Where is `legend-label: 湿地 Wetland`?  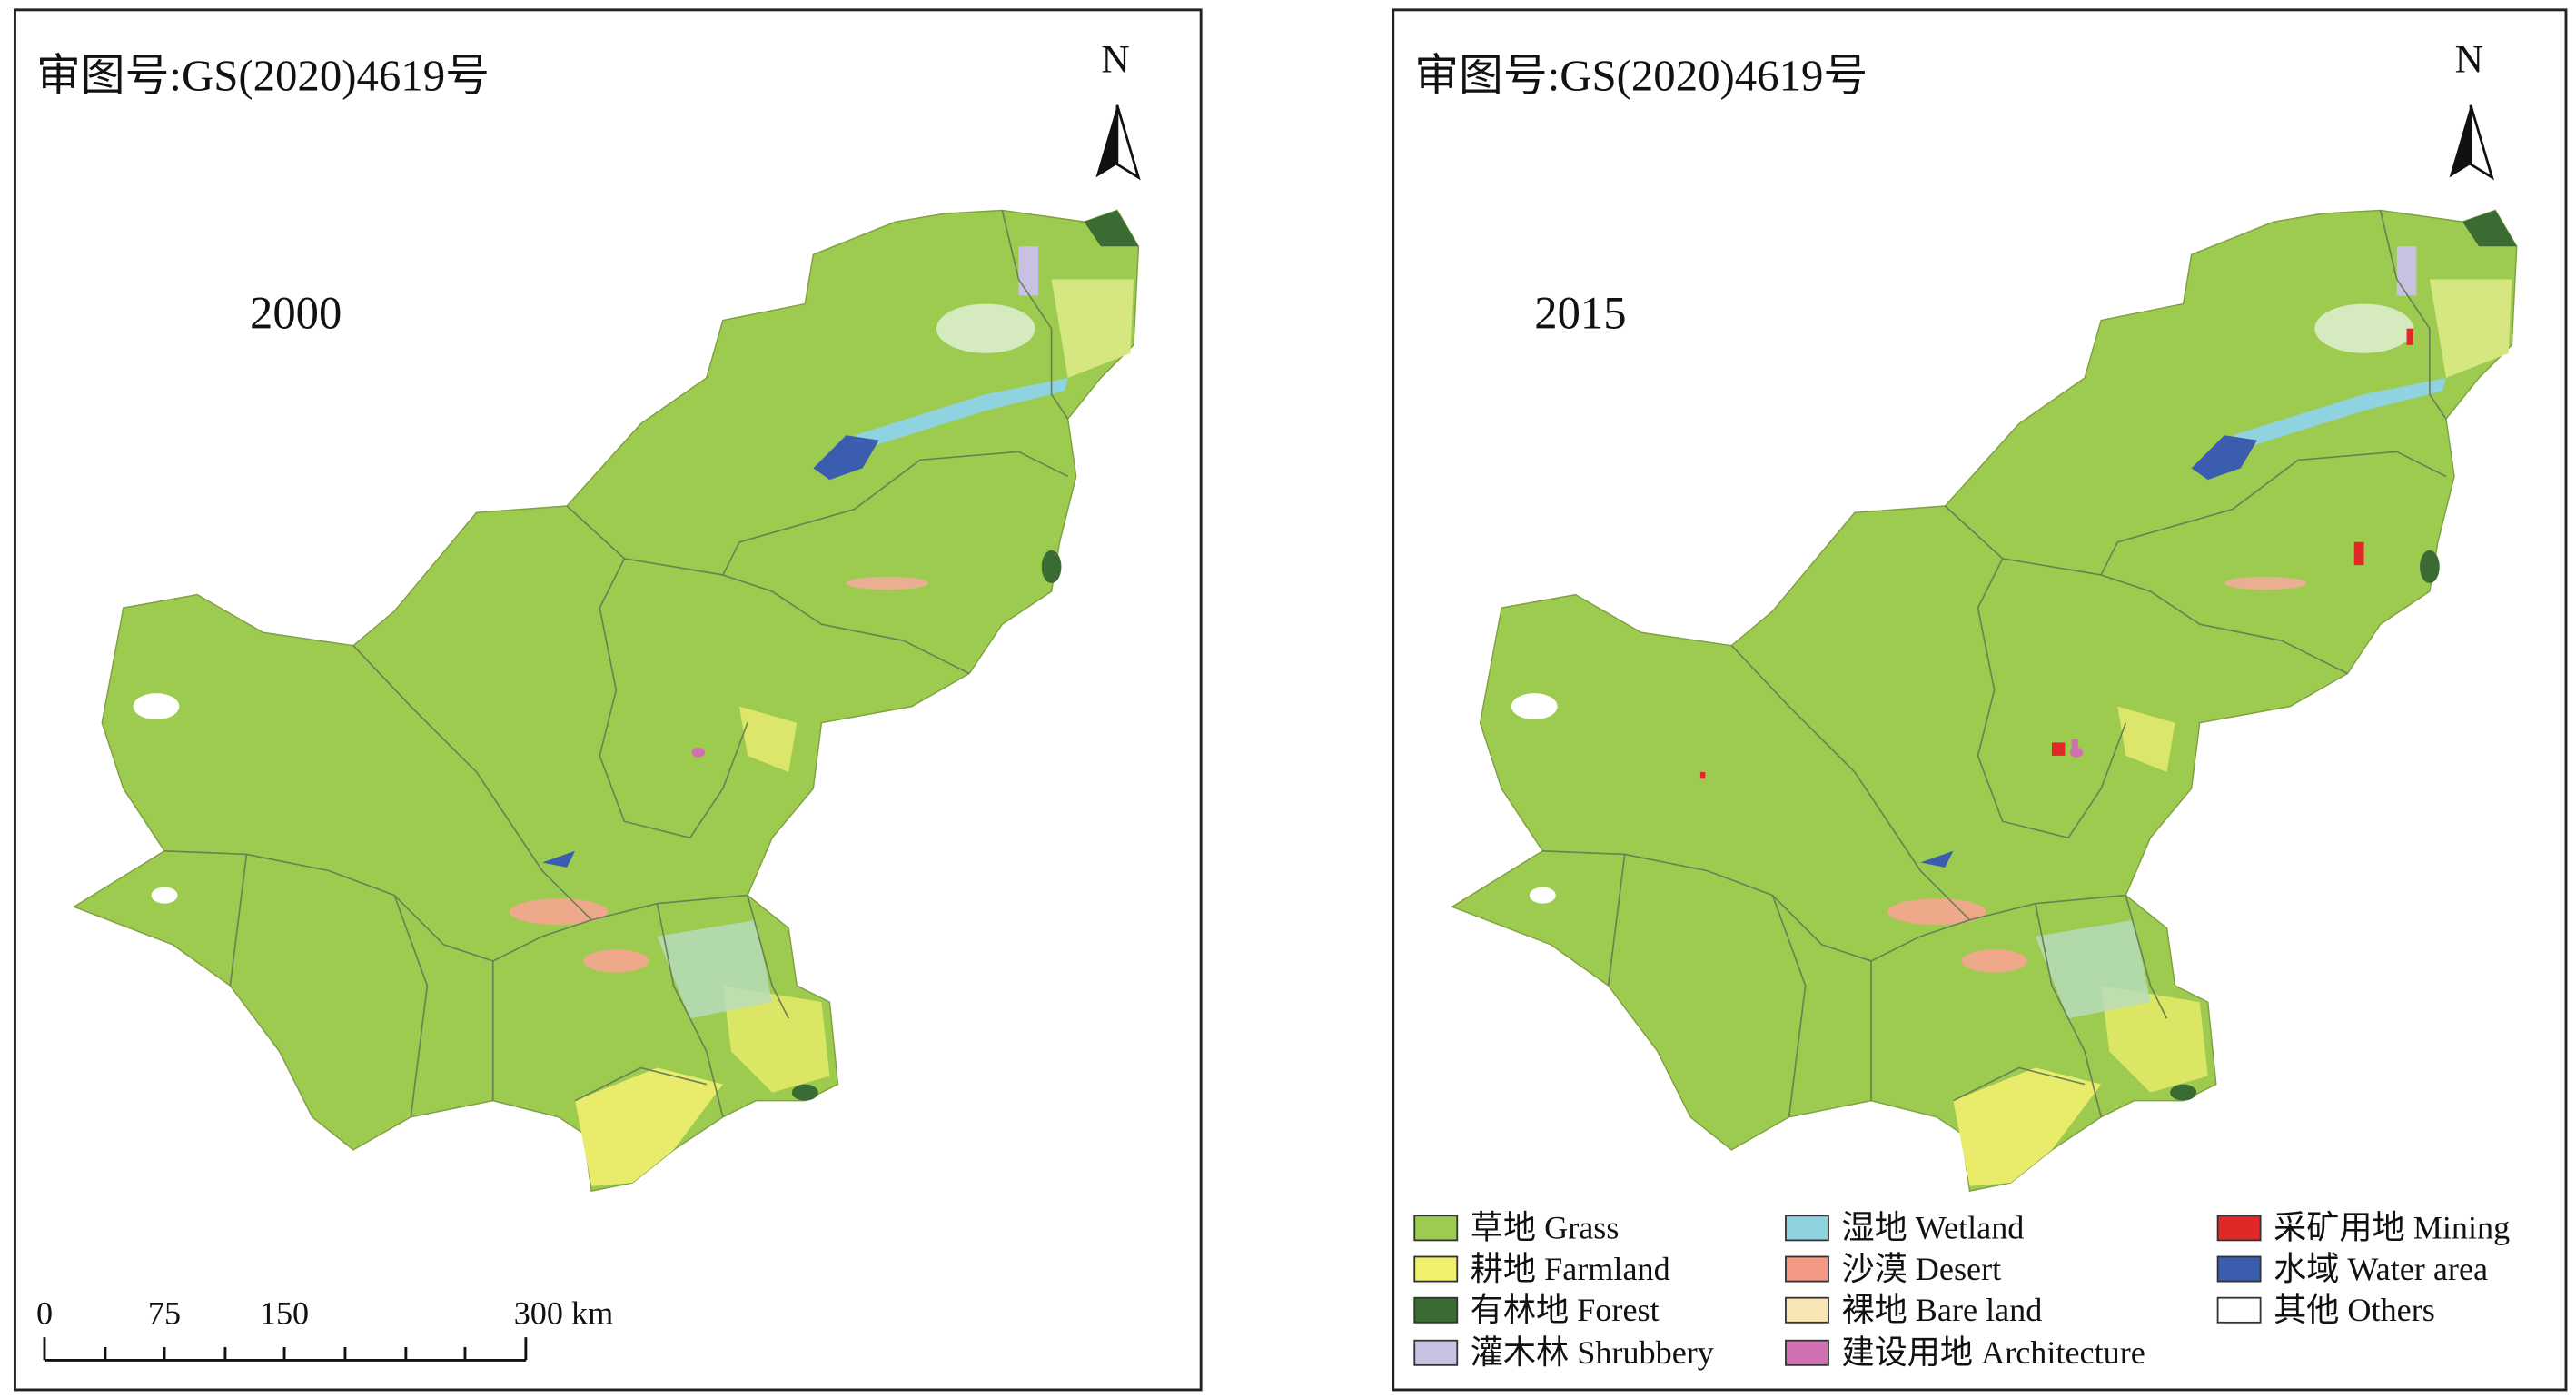
legend-label: 湿地 Wetland is located at coordinates (1932, 1228).